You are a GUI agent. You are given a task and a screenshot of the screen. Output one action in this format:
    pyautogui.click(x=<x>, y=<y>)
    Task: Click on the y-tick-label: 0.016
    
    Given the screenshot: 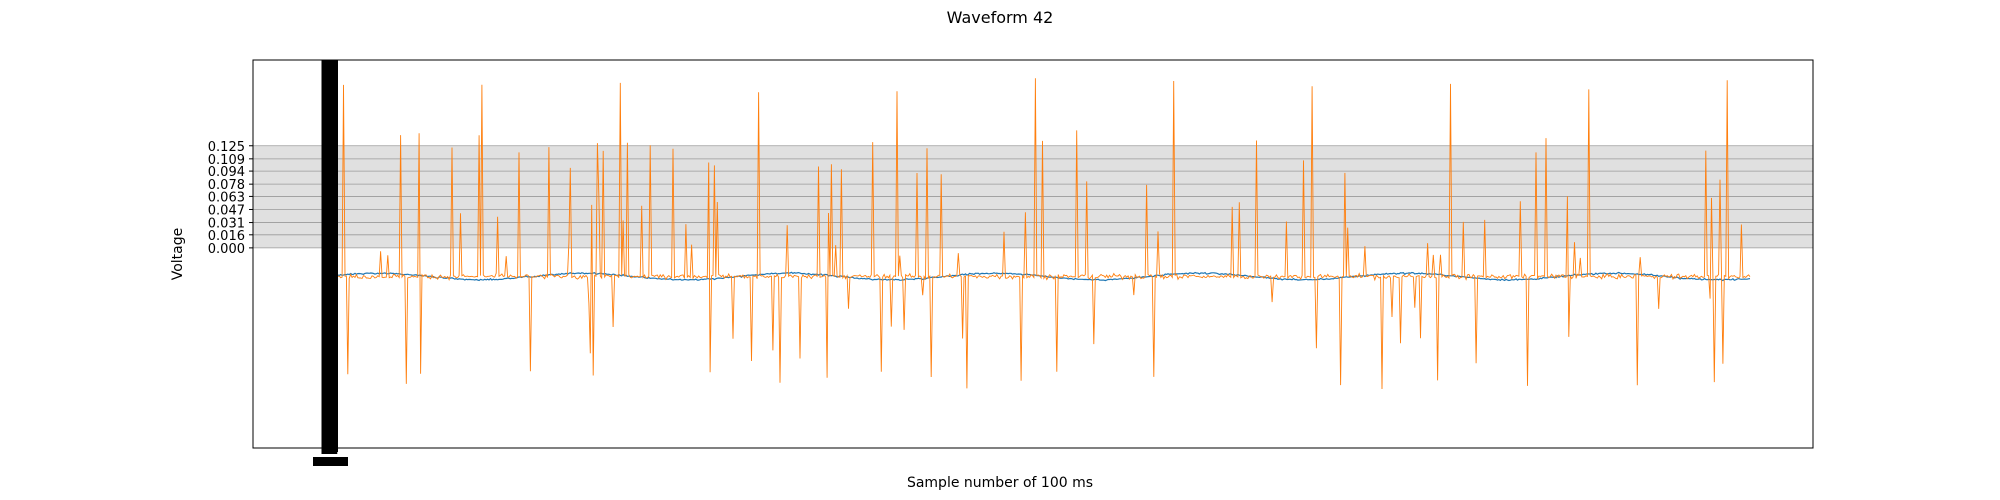 What is the action you would take?
    pyautogui.click(x=226, y=236)
    